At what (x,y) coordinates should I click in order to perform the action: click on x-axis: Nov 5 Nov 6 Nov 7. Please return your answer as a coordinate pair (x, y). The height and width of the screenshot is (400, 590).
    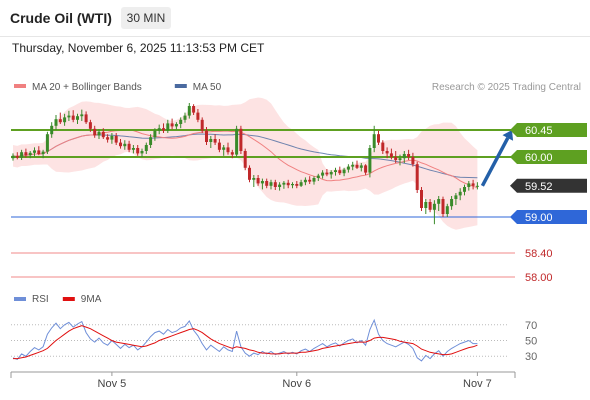
    Looking at the image, I should click on (263, 380).